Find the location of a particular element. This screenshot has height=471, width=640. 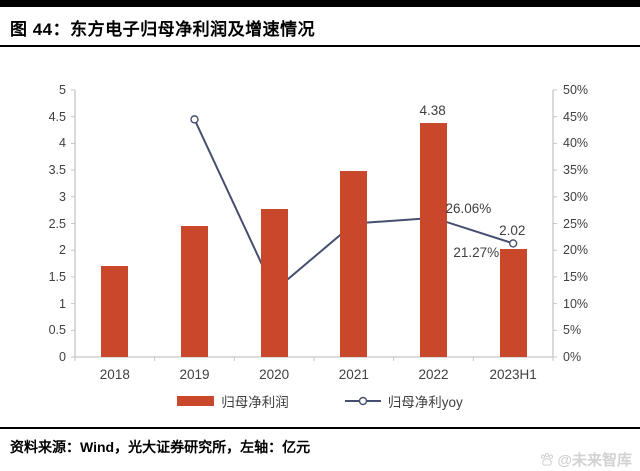

right-axis-tick-label: 20% is located at coordinates (576, 250).